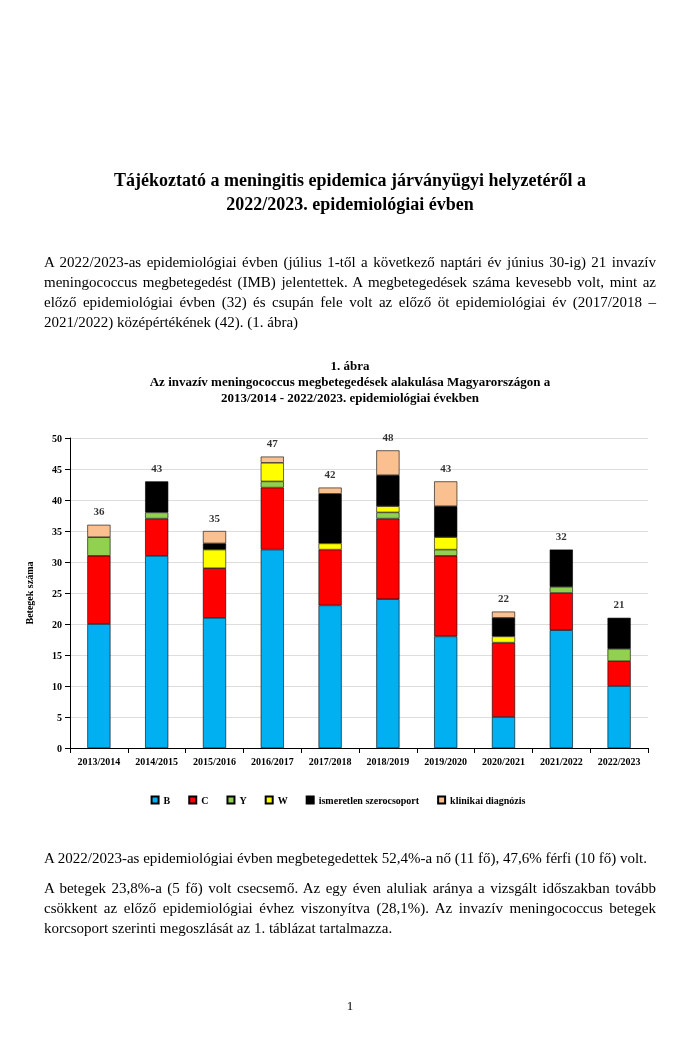  Describe the element at coordinates (446, 761) in the screenshot. I see `x-tick-label: 2019/2020` at that location.